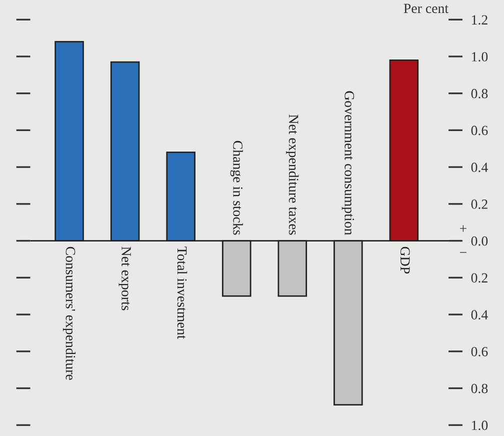 This screenshot has height=436, width=504. Describe the element at coordinates (236, 187) in the screenshot. I see `x-tick-label: Change in stocks` at that location.